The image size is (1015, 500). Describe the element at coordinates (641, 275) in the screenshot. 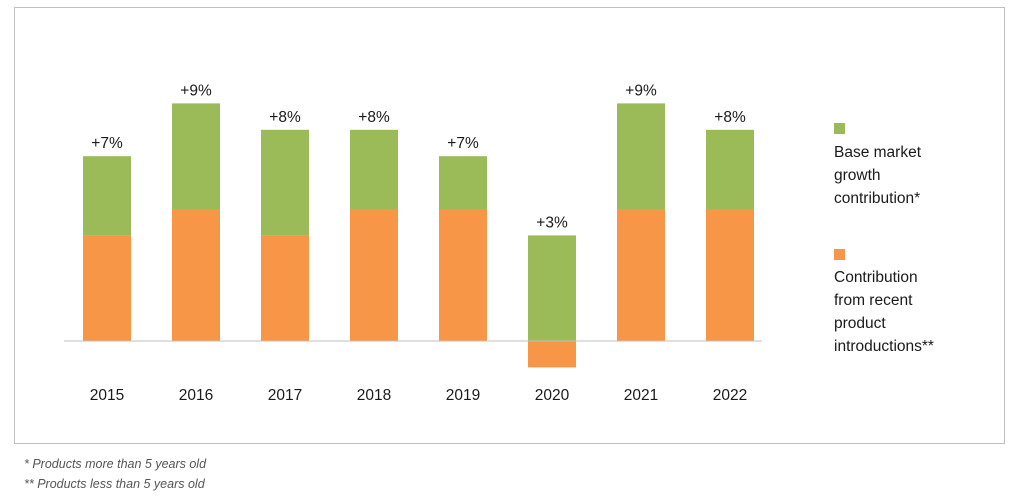

I see `bar-recent-products-2021` at that location.